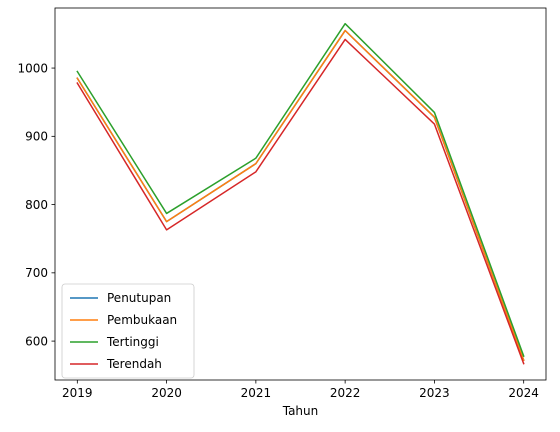 This screenshot has height=432, width=560. Describe the element at coordinates (36, 137) in the screenshot. I see `y-tick-label: 900` at that location.